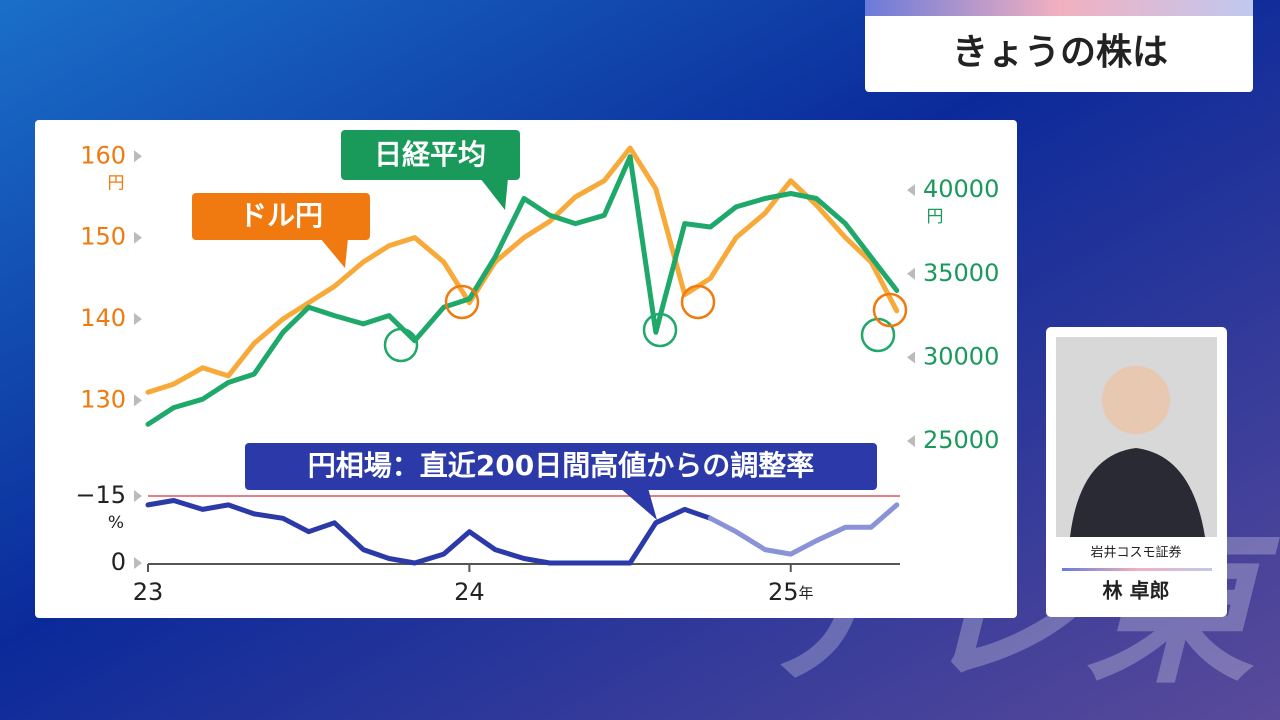 The height and width of the screenshot is (720, 1280). I want to click on x-tick-label: 25年, so click(791, 592).